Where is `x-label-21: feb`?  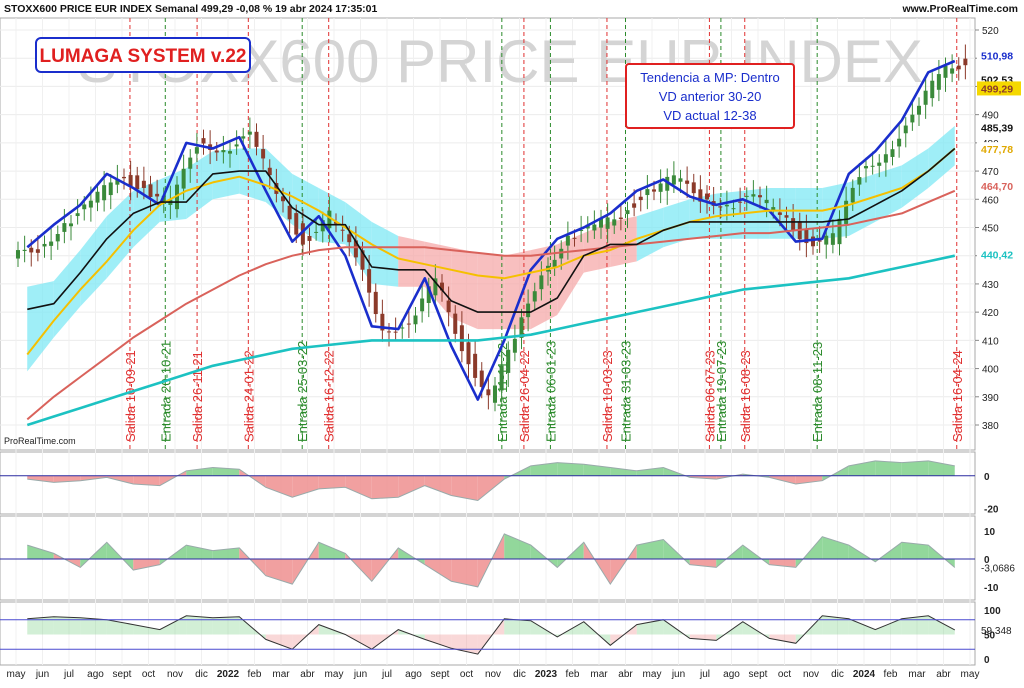 x-label-21: feb is located at coordinates (573, 674).